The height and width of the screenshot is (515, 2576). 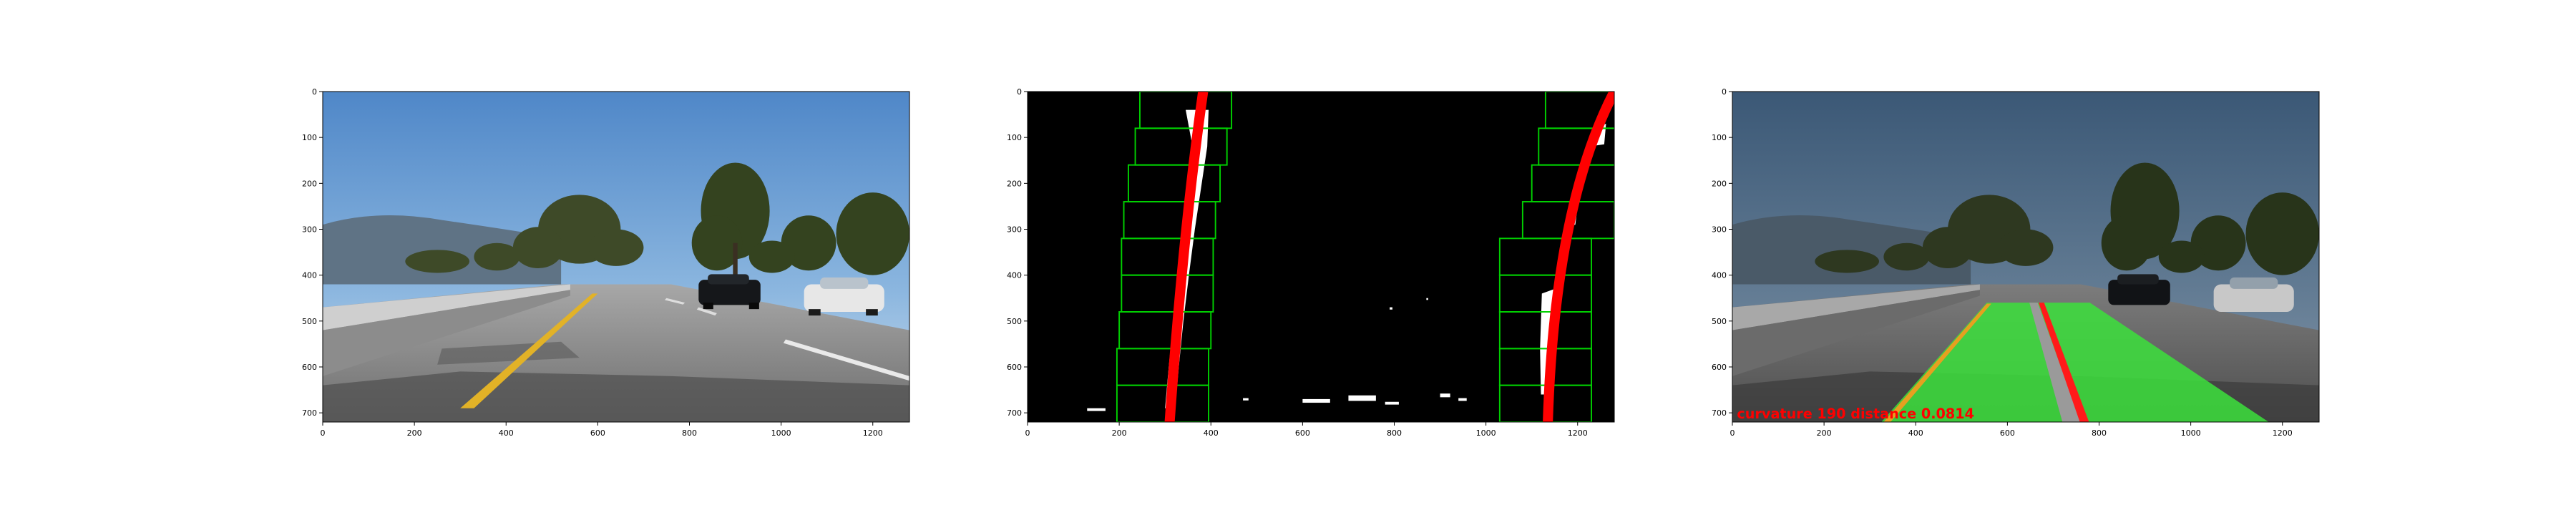 I want to click on overlay-image: curvature 190 distance 0.0814, so click(x=2025, y=257).